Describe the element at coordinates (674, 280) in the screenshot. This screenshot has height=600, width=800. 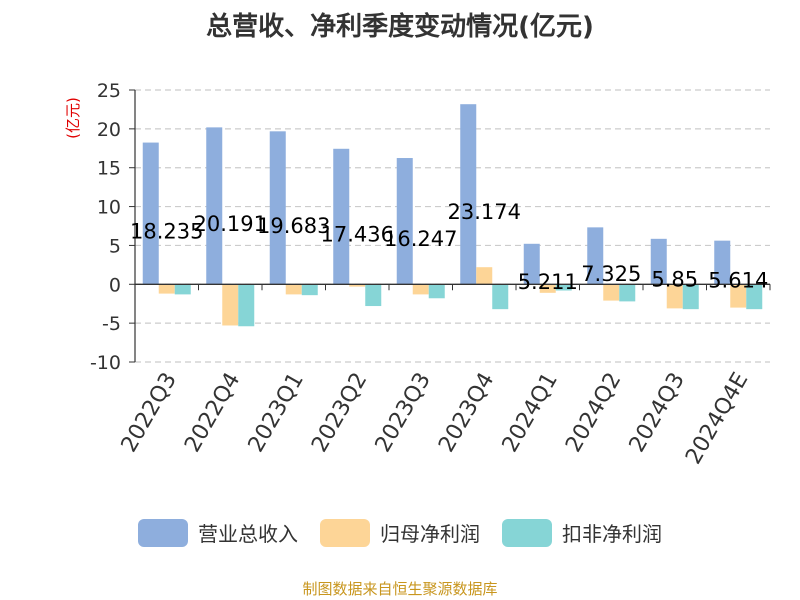
I see `revenue-data-label: 5.85` at that location.